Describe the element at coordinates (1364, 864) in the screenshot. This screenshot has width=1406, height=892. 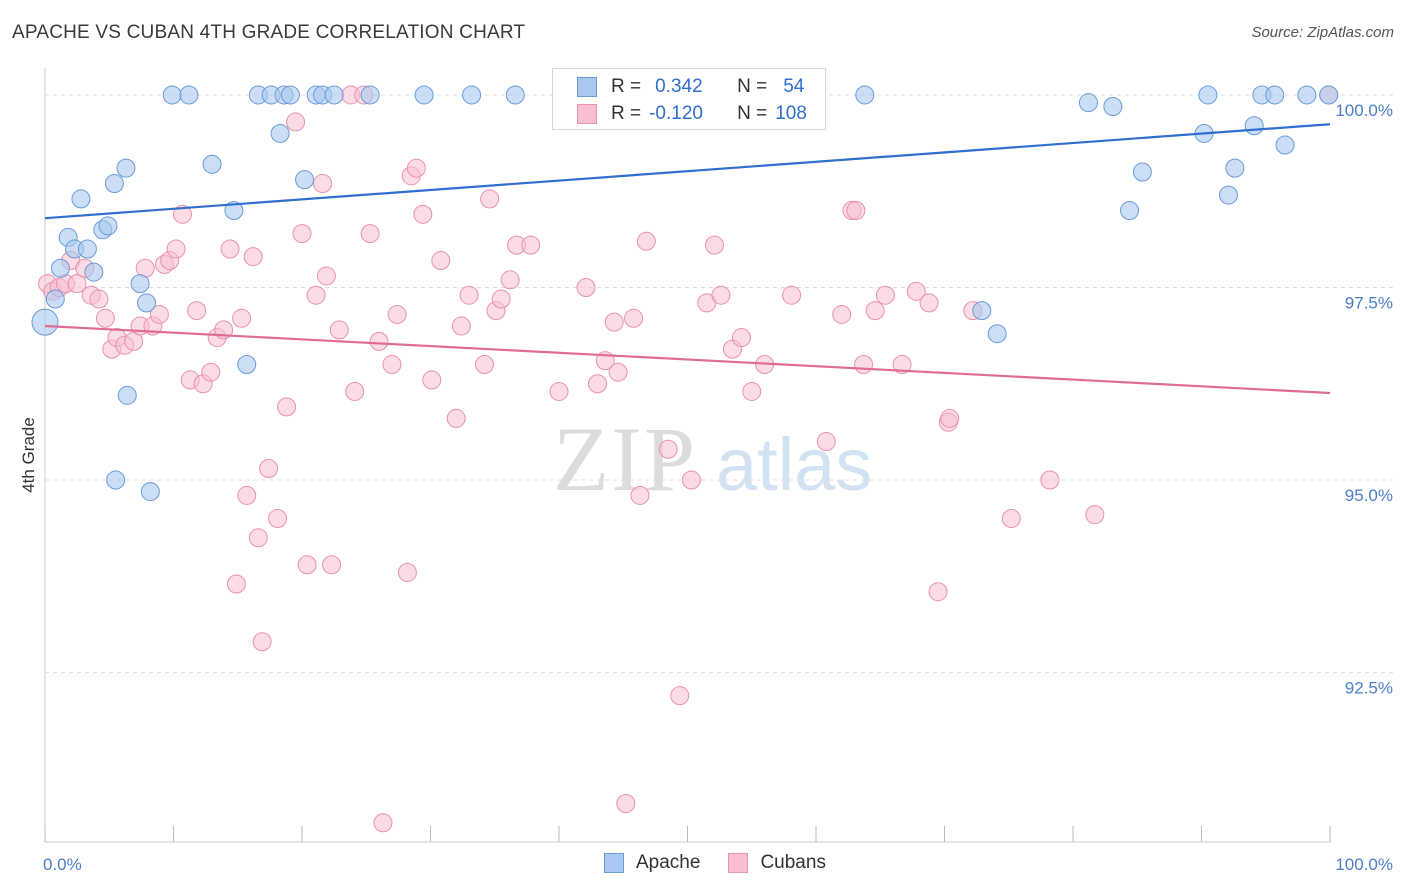
I see `x-tick-label: 100.0%` at that location.